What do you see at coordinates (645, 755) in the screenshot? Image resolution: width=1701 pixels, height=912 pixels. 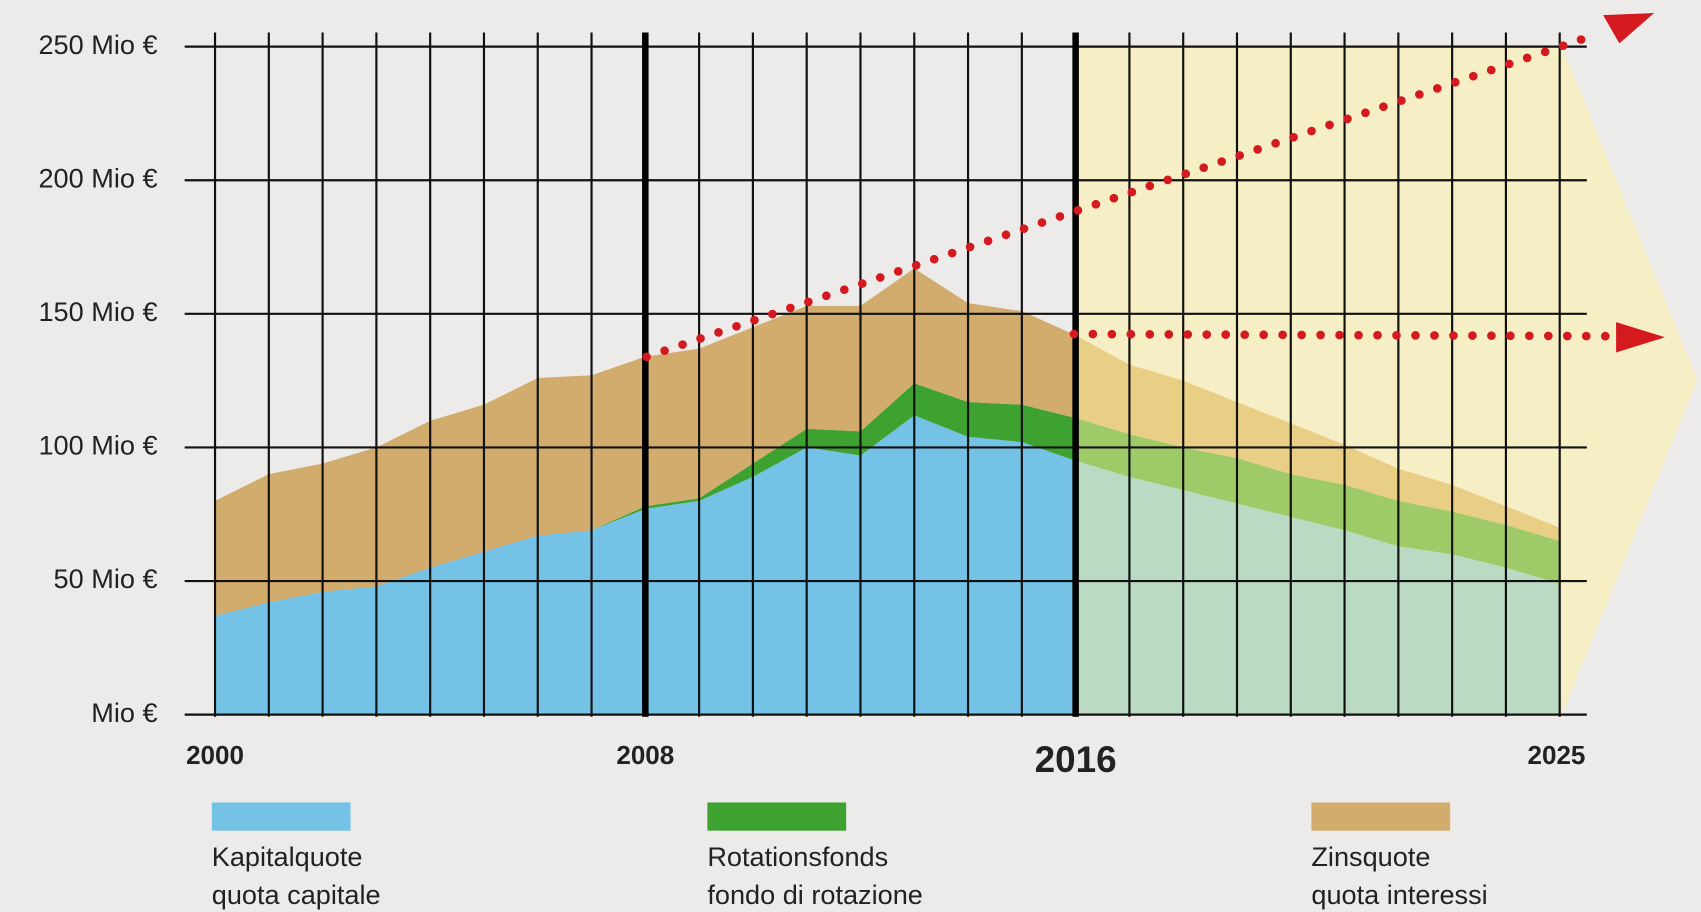 I see `x-tick-label: 2008` at bounding box center [645, 755].